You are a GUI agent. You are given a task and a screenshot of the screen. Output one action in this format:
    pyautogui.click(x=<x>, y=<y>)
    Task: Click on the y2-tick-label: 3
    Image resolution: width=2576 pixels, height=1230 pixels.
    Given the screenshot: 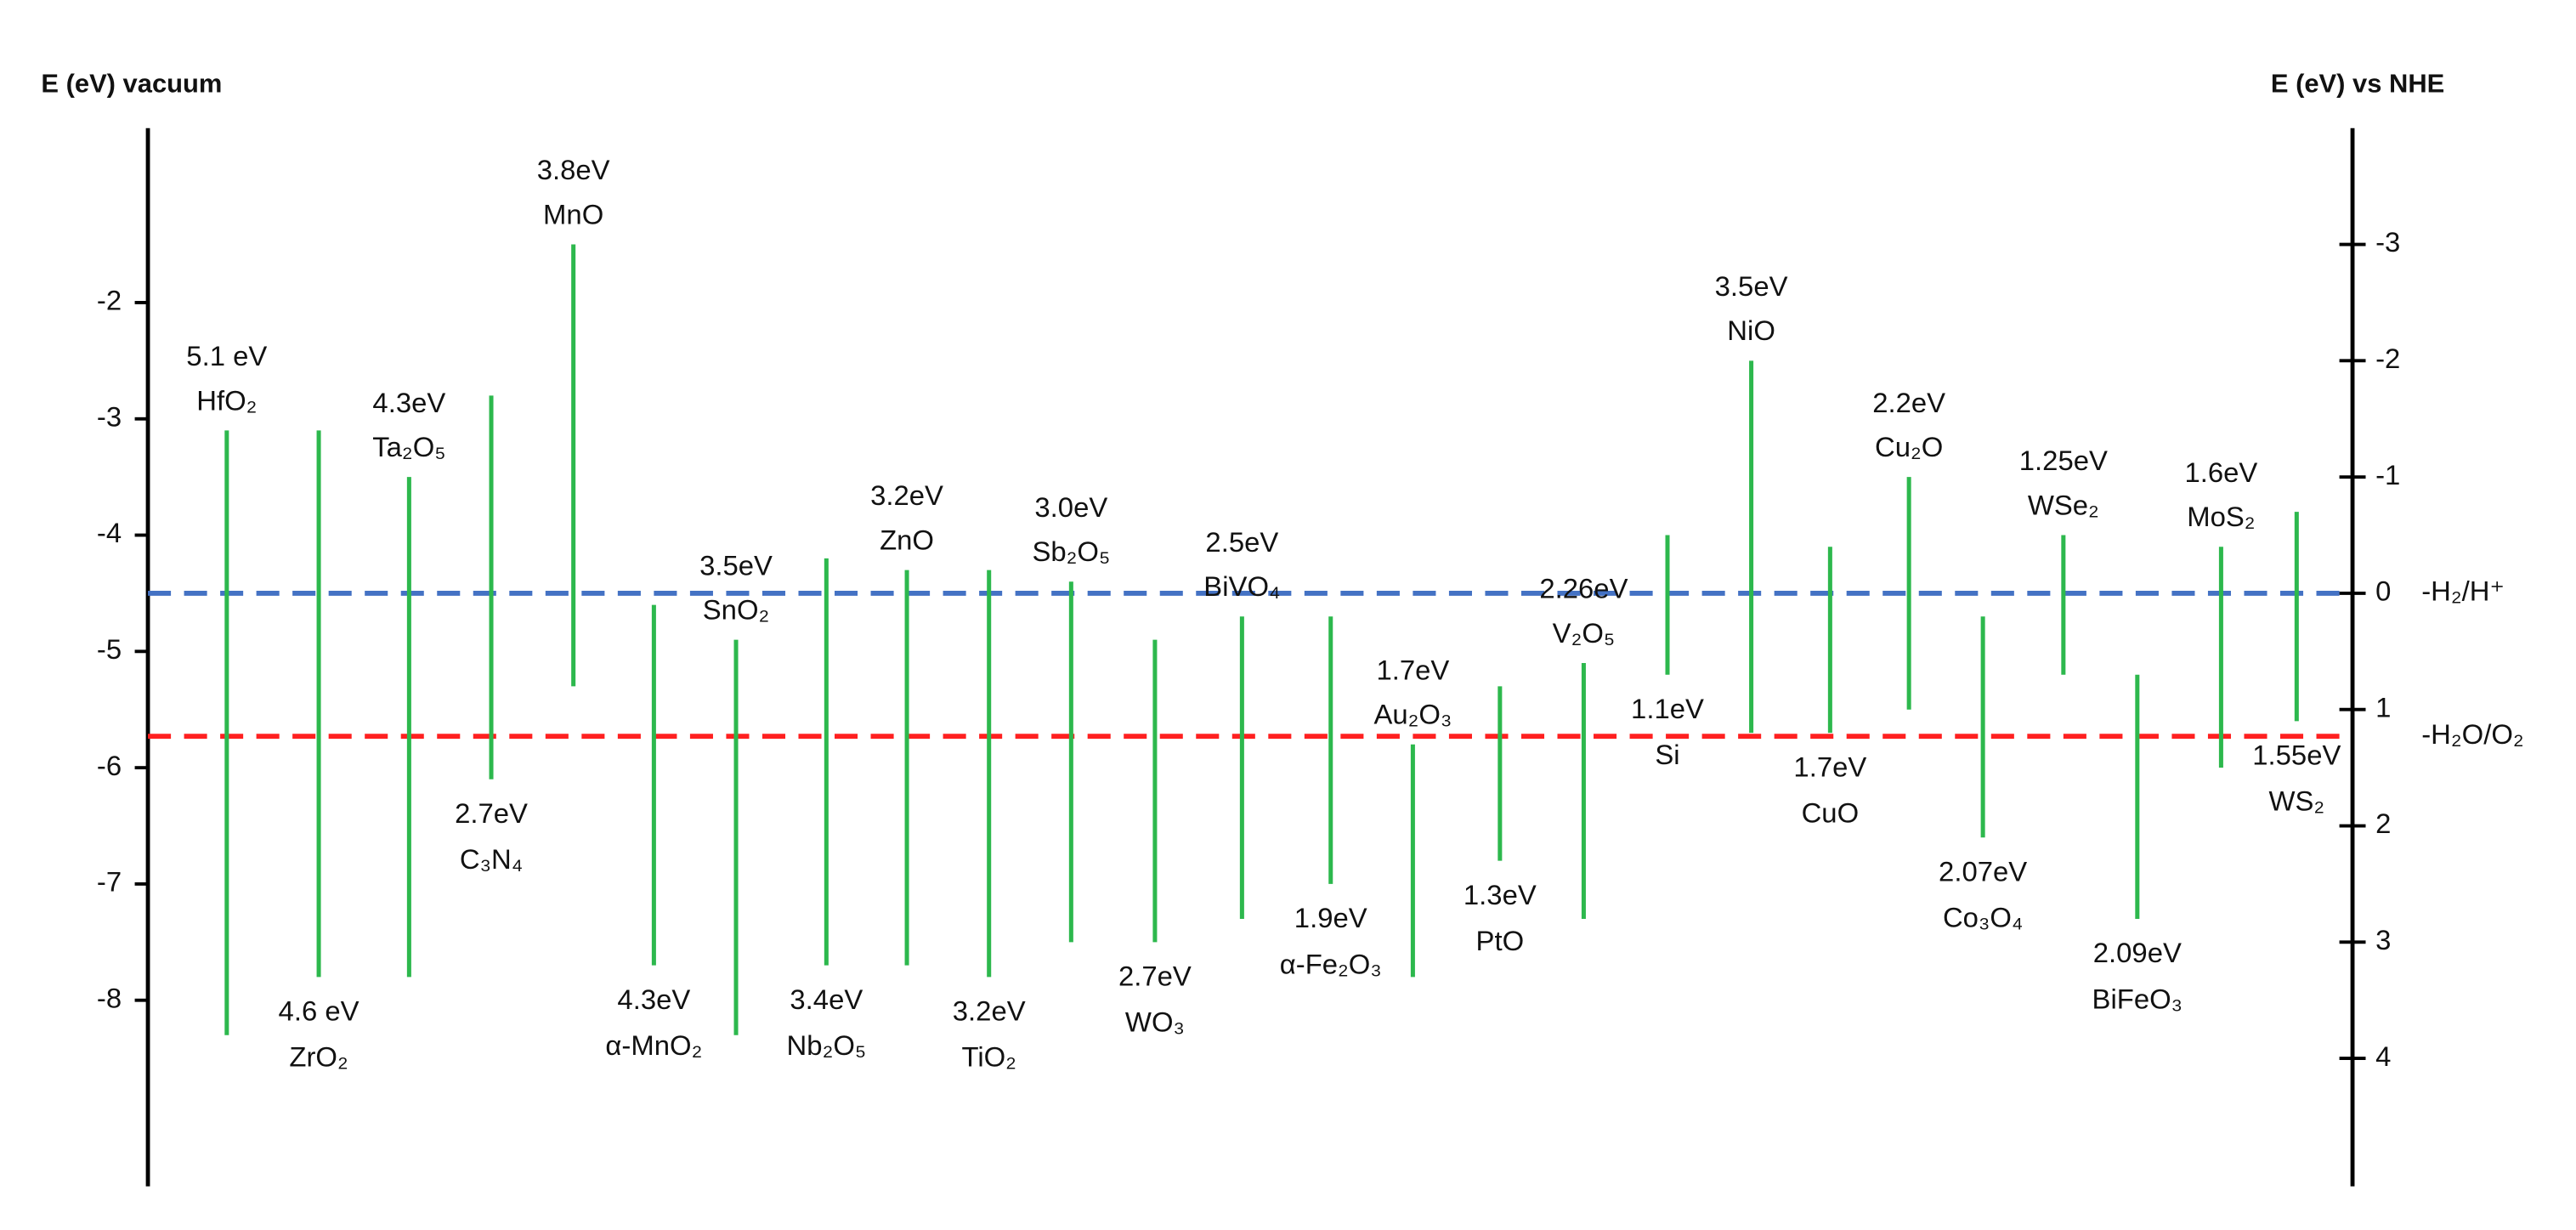 What is the action you would take?
    pyautogui.click(x=2383, y=940)
    